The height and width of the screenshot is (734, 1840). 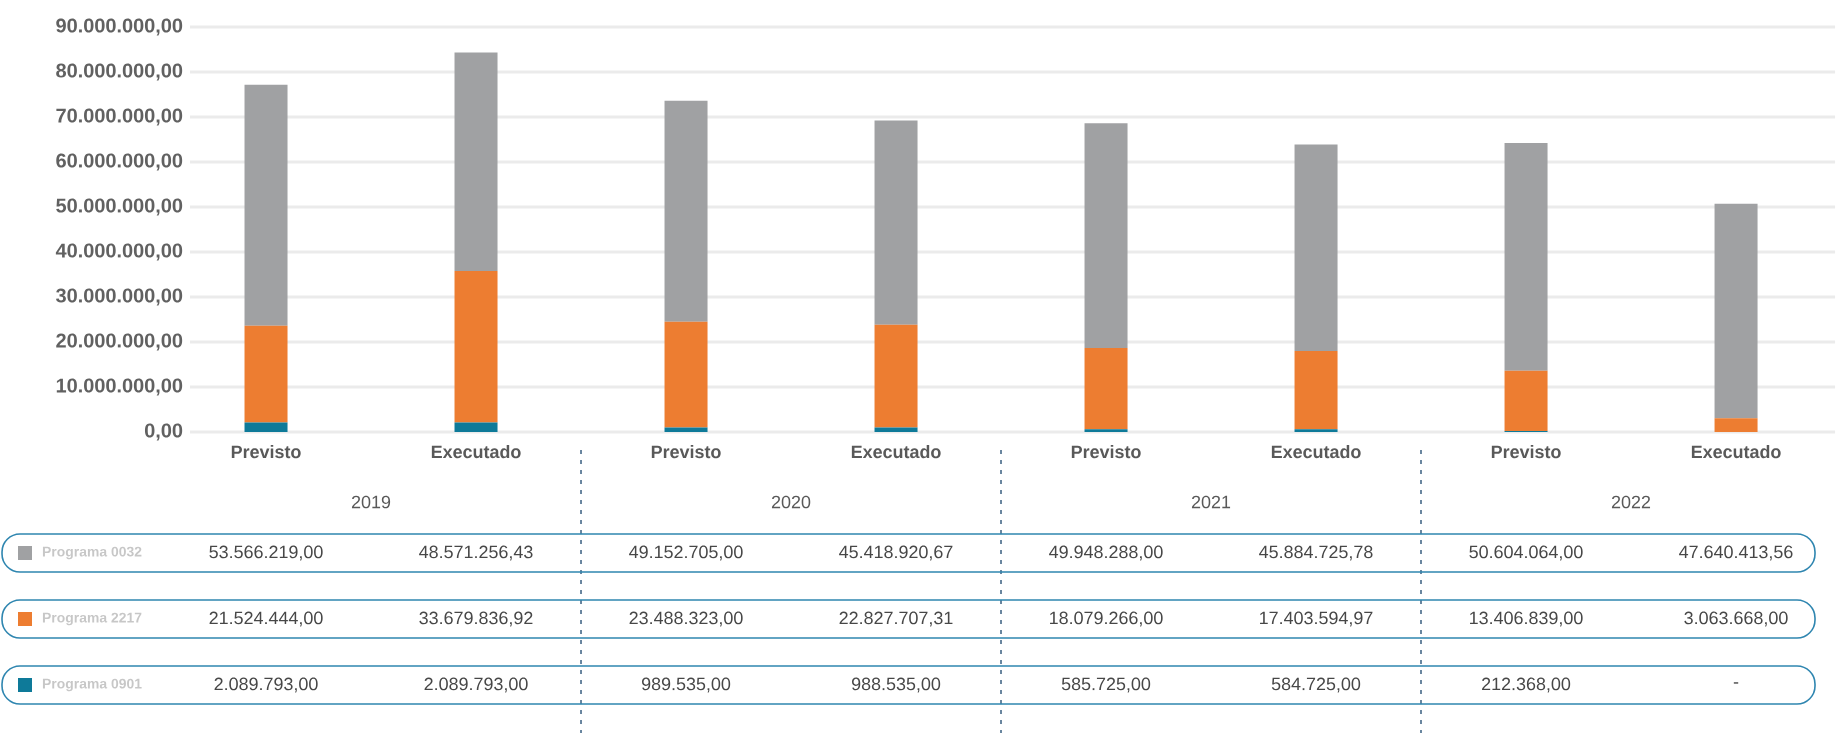 I want to click on text: 2021, so click(x=1211, y=502).